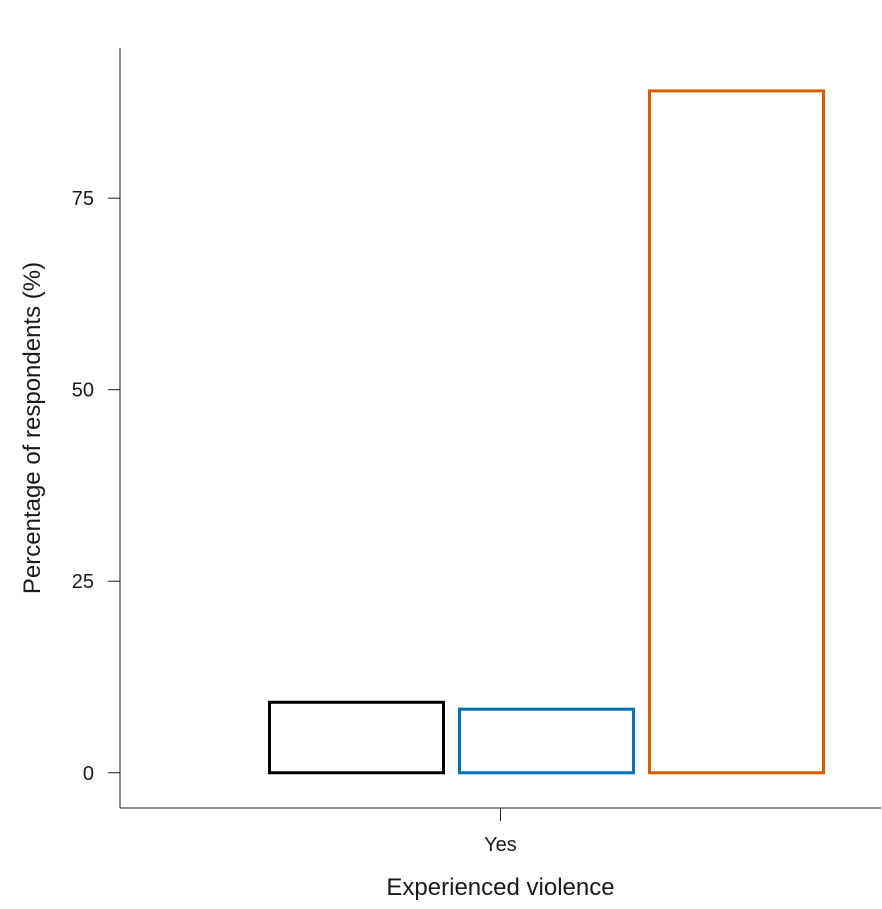 This screenshot has width=882, height=909. What do you see at coordinates (96, 428) in the screenshot?
I see `y-axis: 0 25 50 75` at bounding box center [96, 428].